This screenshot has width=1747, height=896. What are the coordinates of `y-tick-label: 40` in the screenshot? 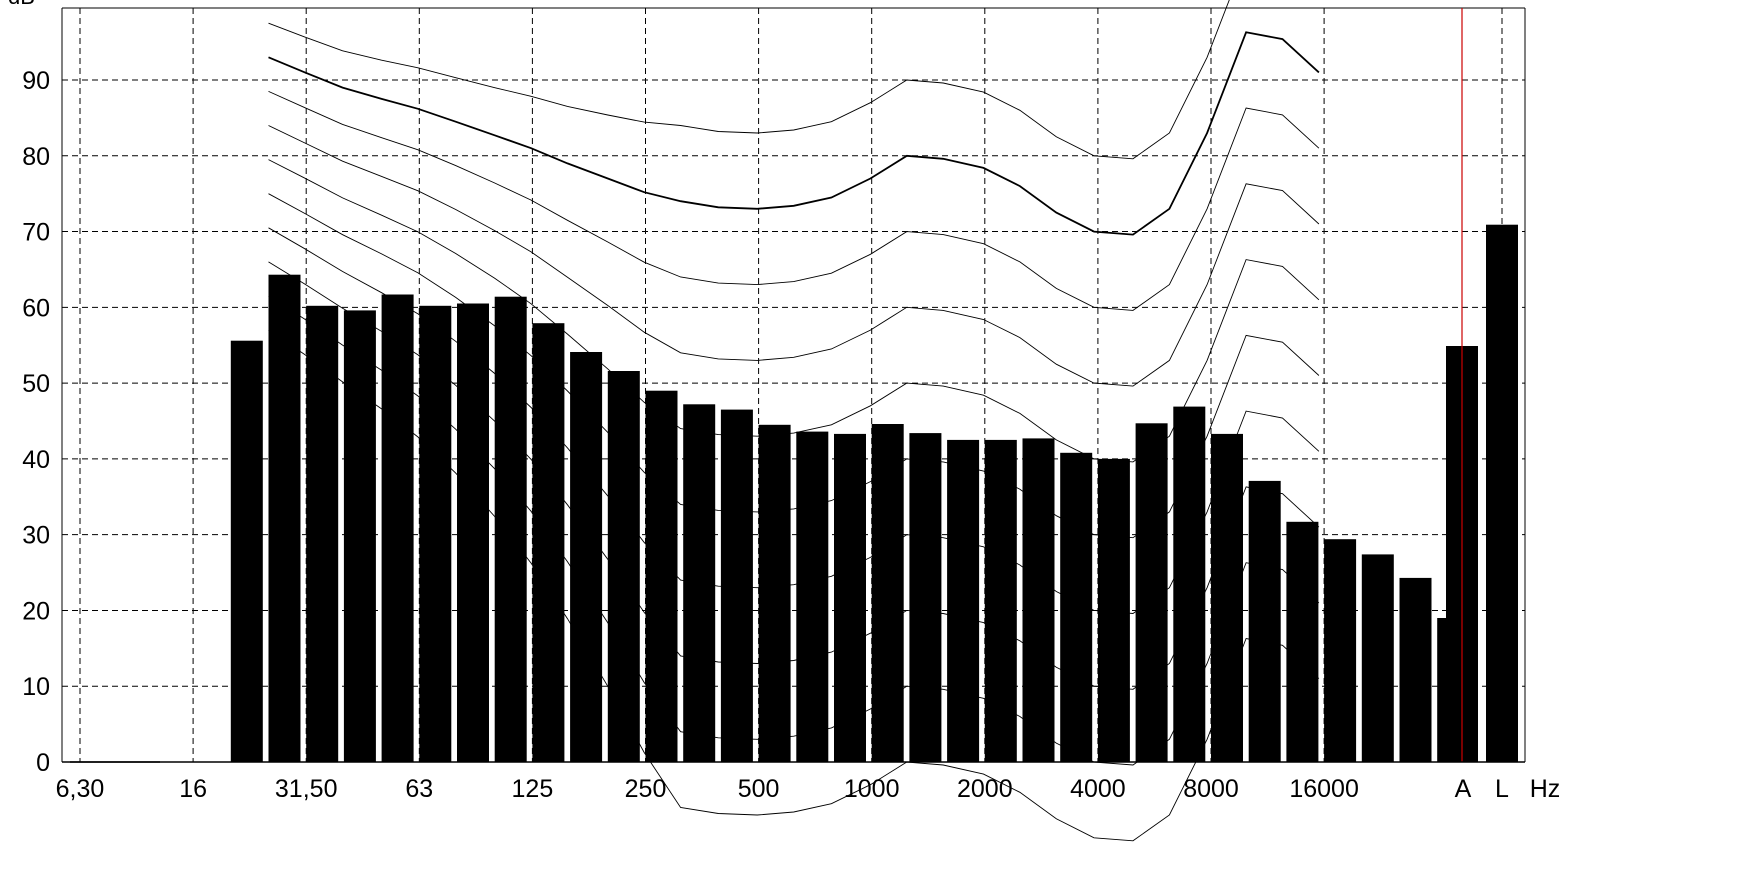 It's located at (36, 460).